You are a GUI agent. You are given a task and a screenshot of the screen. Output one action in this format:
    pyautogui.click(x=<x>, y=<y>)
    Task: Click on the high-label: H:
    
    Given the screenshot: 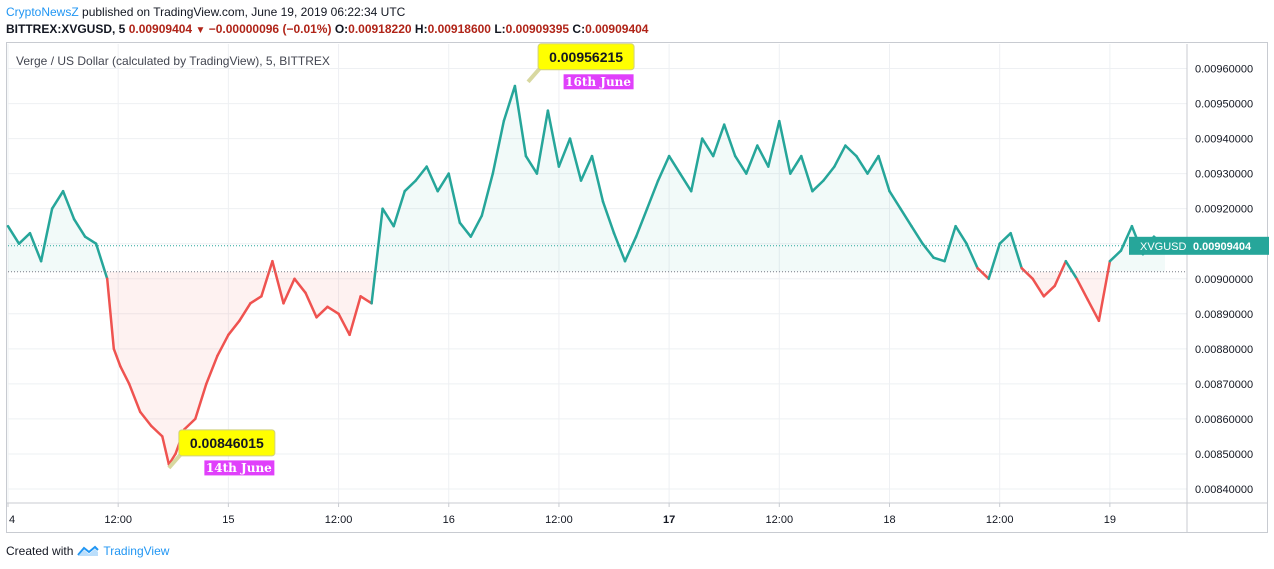 What is the action you would take?
    pyautogui.click(x=421, y=29)
    